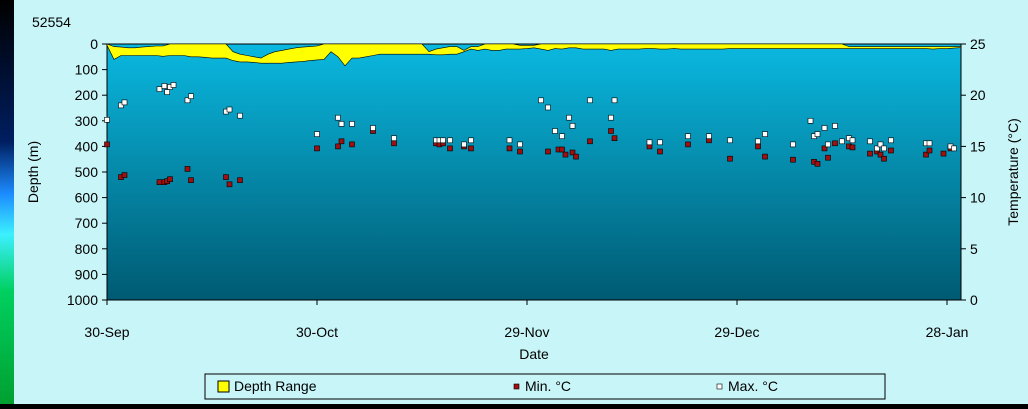 Image resolution: width=1028 pixels, height=409 pixels. What do you see at coordinates (978, 146) in the screenshot?
I see `y-right-tick-label: 15` at bounding box center [978, 146].